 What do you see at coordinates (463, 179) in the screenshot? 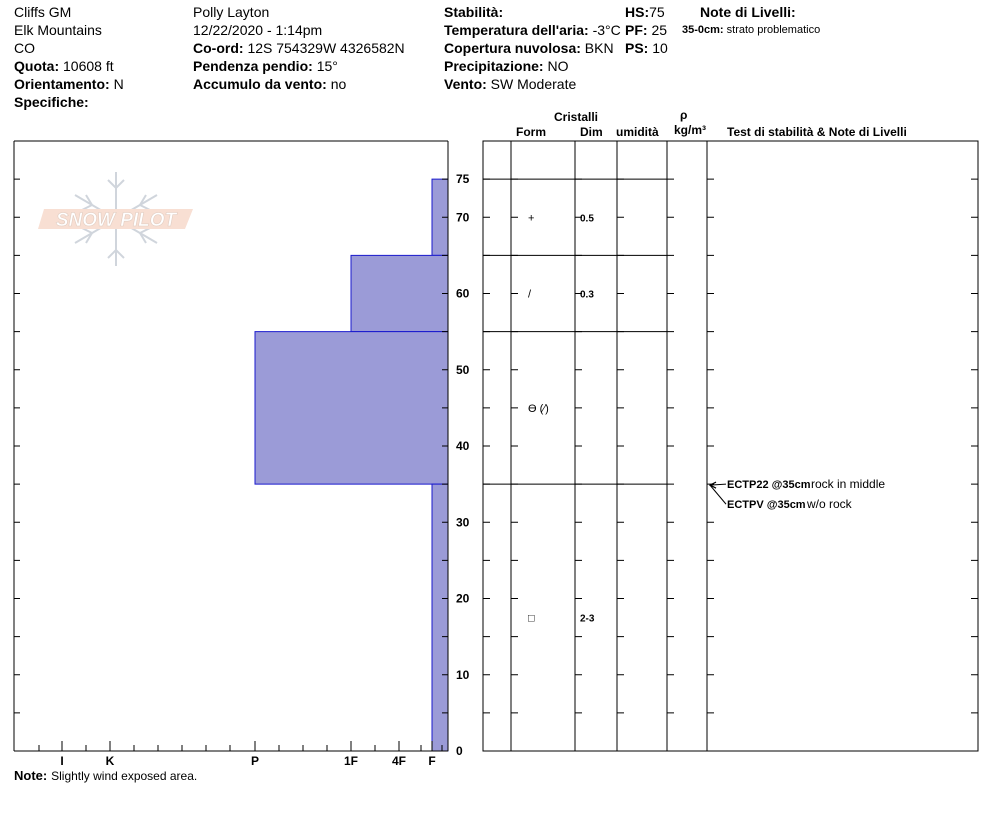
I see `y-tick-label: 75` at bounding box center [463, 179].